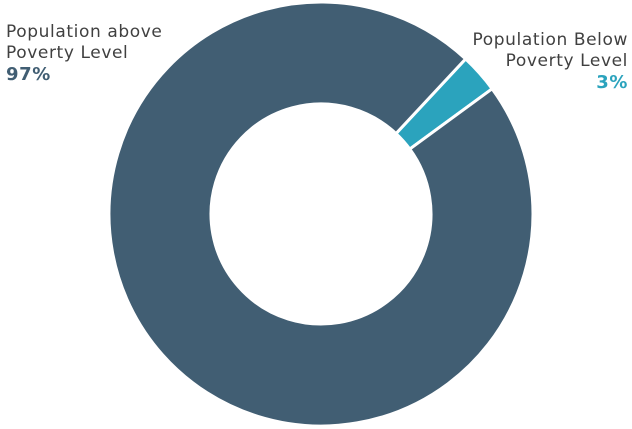 This screenshot has height=429, width=632. I want to click on slice-value-above-poverty: 97%, so click(28, 74).